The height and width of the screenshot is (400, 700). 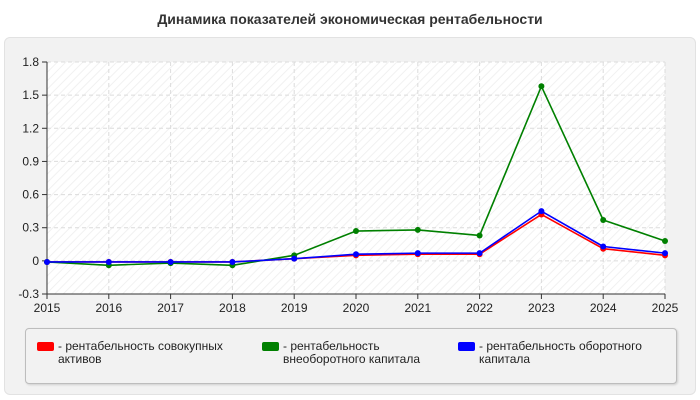 What do you see at coordinates (665, 308) in the screenshot?
I see `x-tick-label: 2025` at bounding box center [665, 308].